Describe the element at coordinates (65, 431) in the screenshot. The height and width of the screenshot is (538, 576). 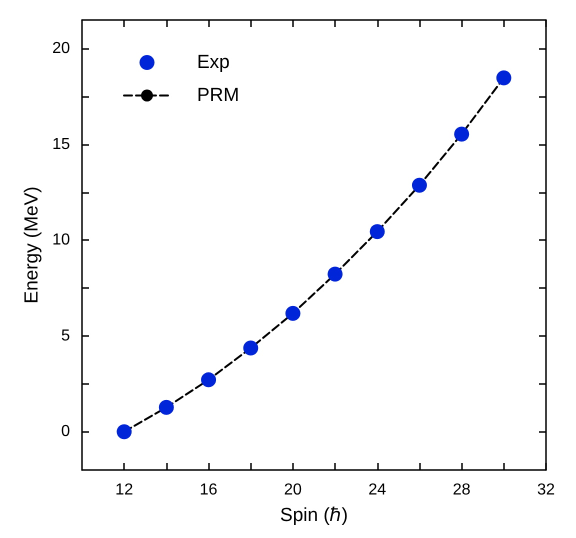
I see `y-tick-label: 0` at that location.